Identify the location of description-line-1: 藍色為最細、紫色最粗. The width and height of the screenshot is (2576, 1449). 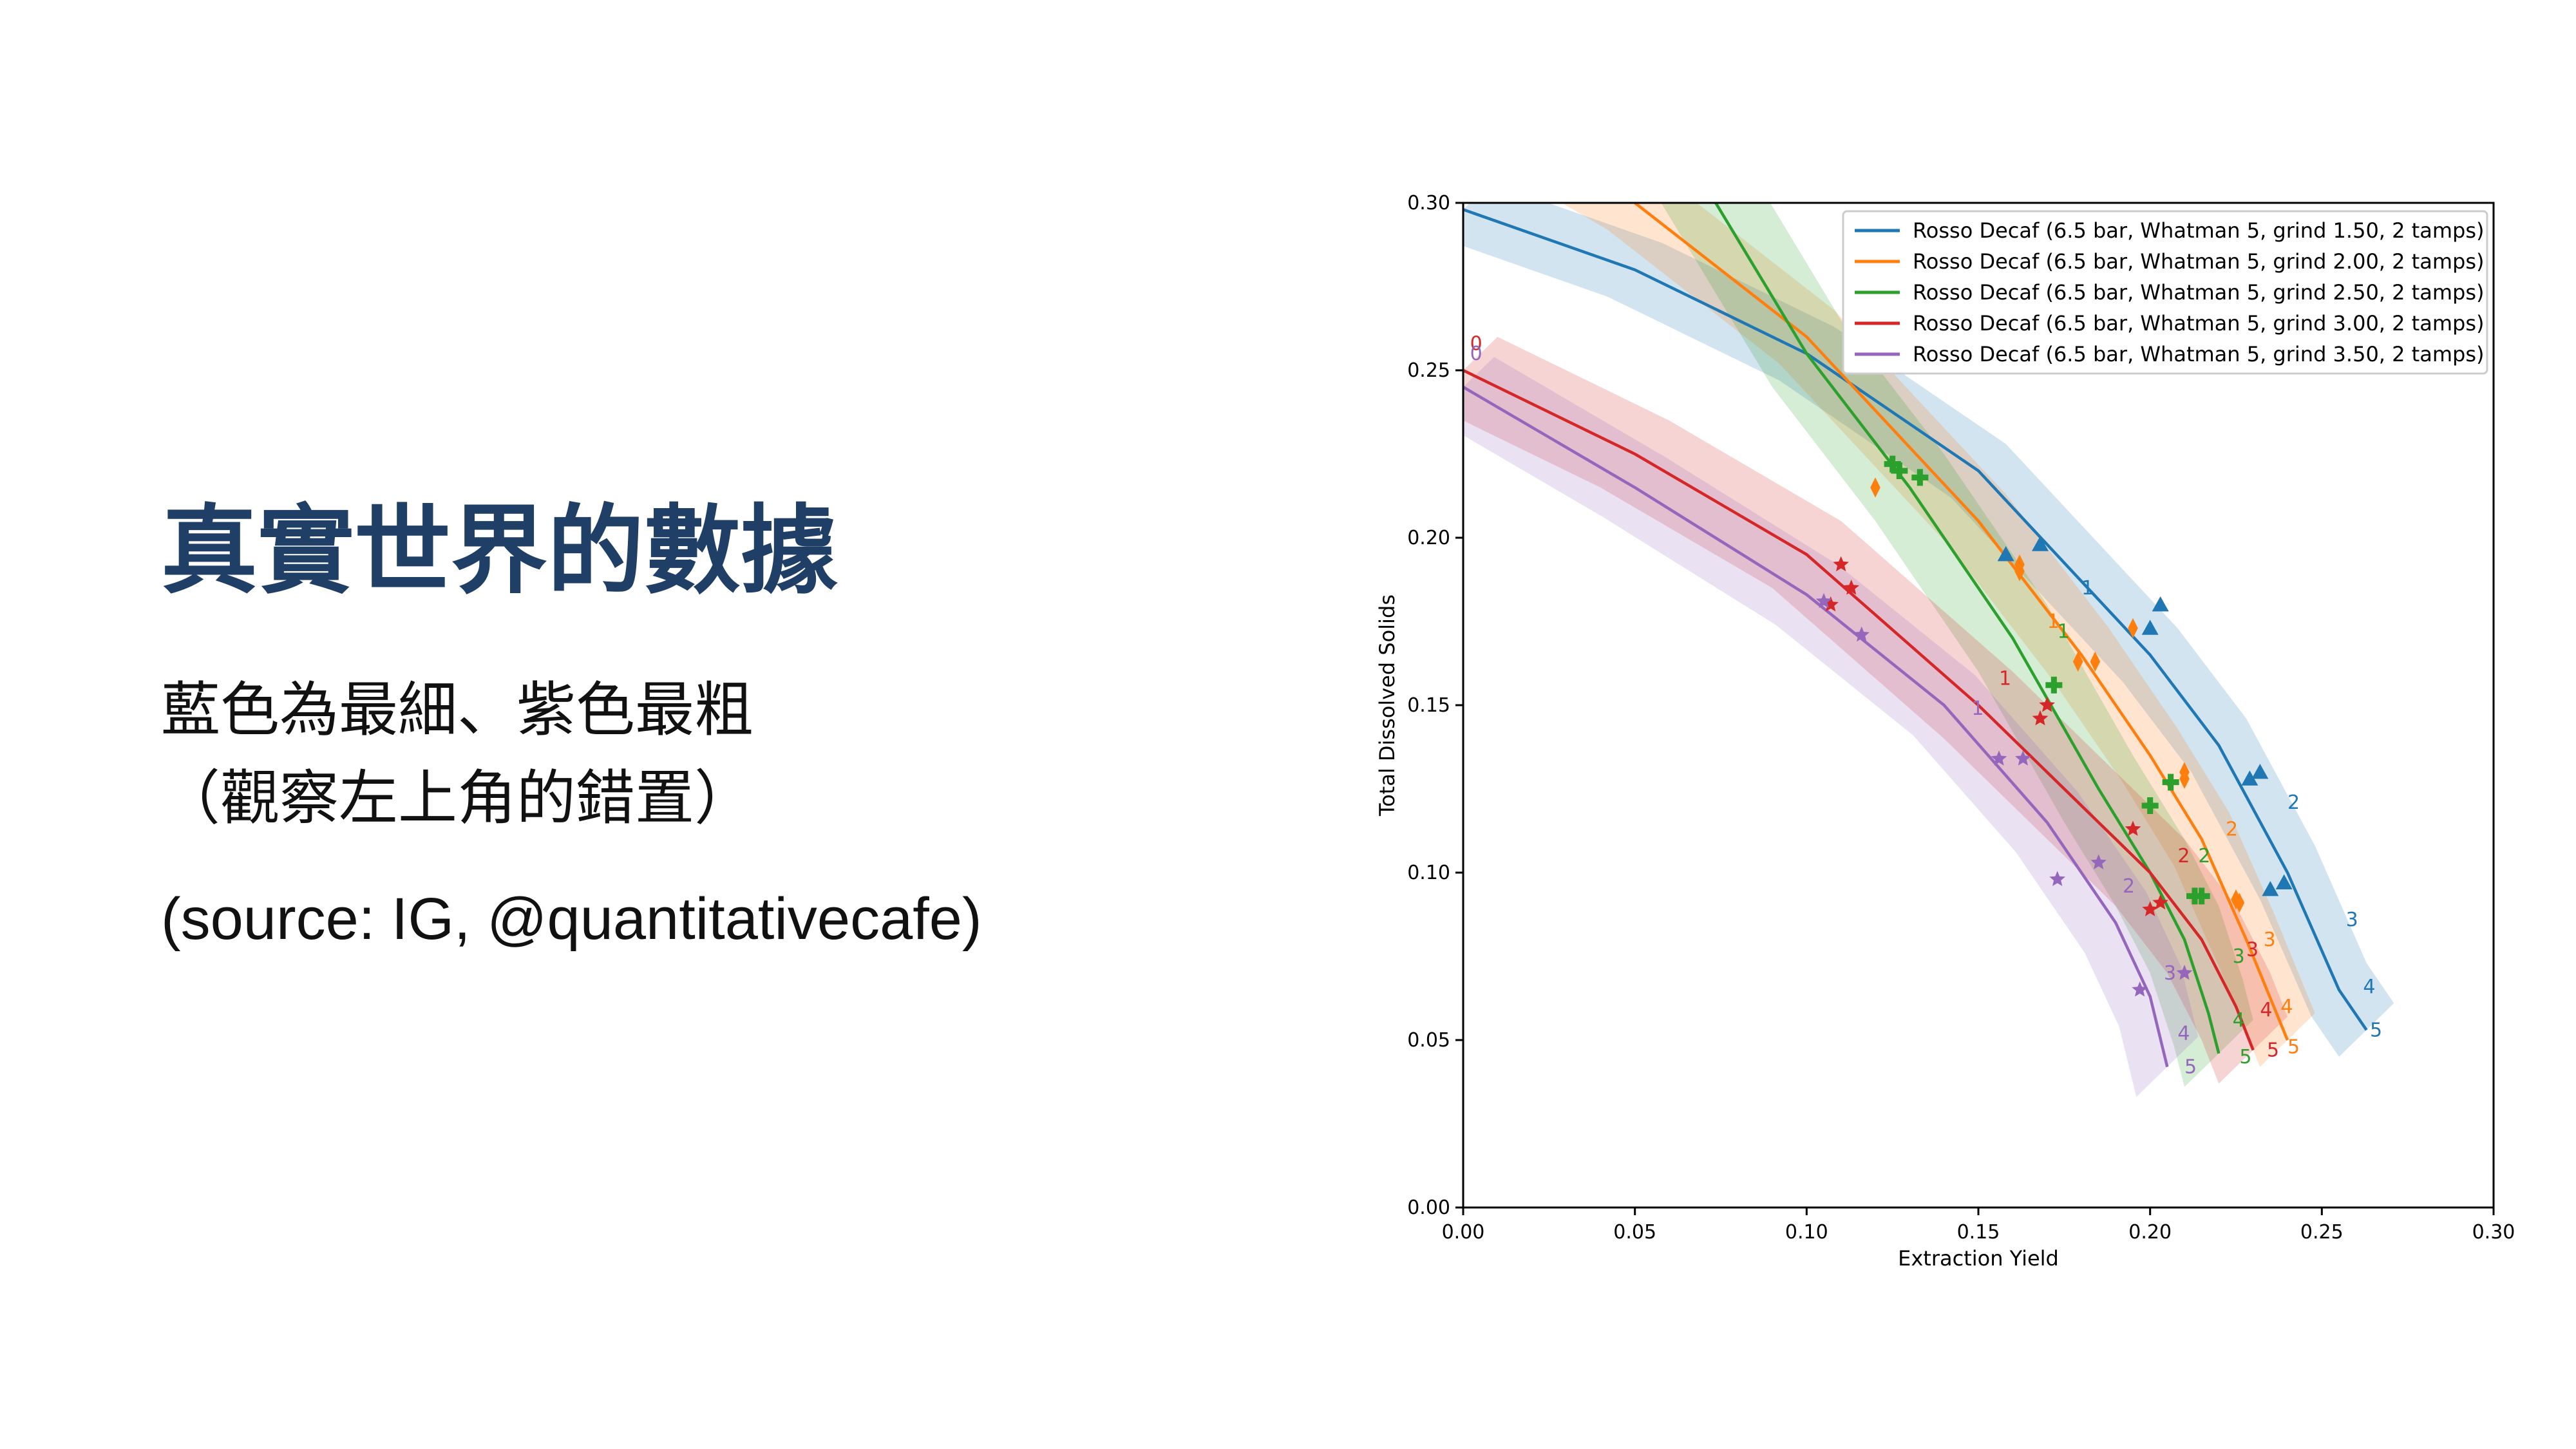
(458, 710).